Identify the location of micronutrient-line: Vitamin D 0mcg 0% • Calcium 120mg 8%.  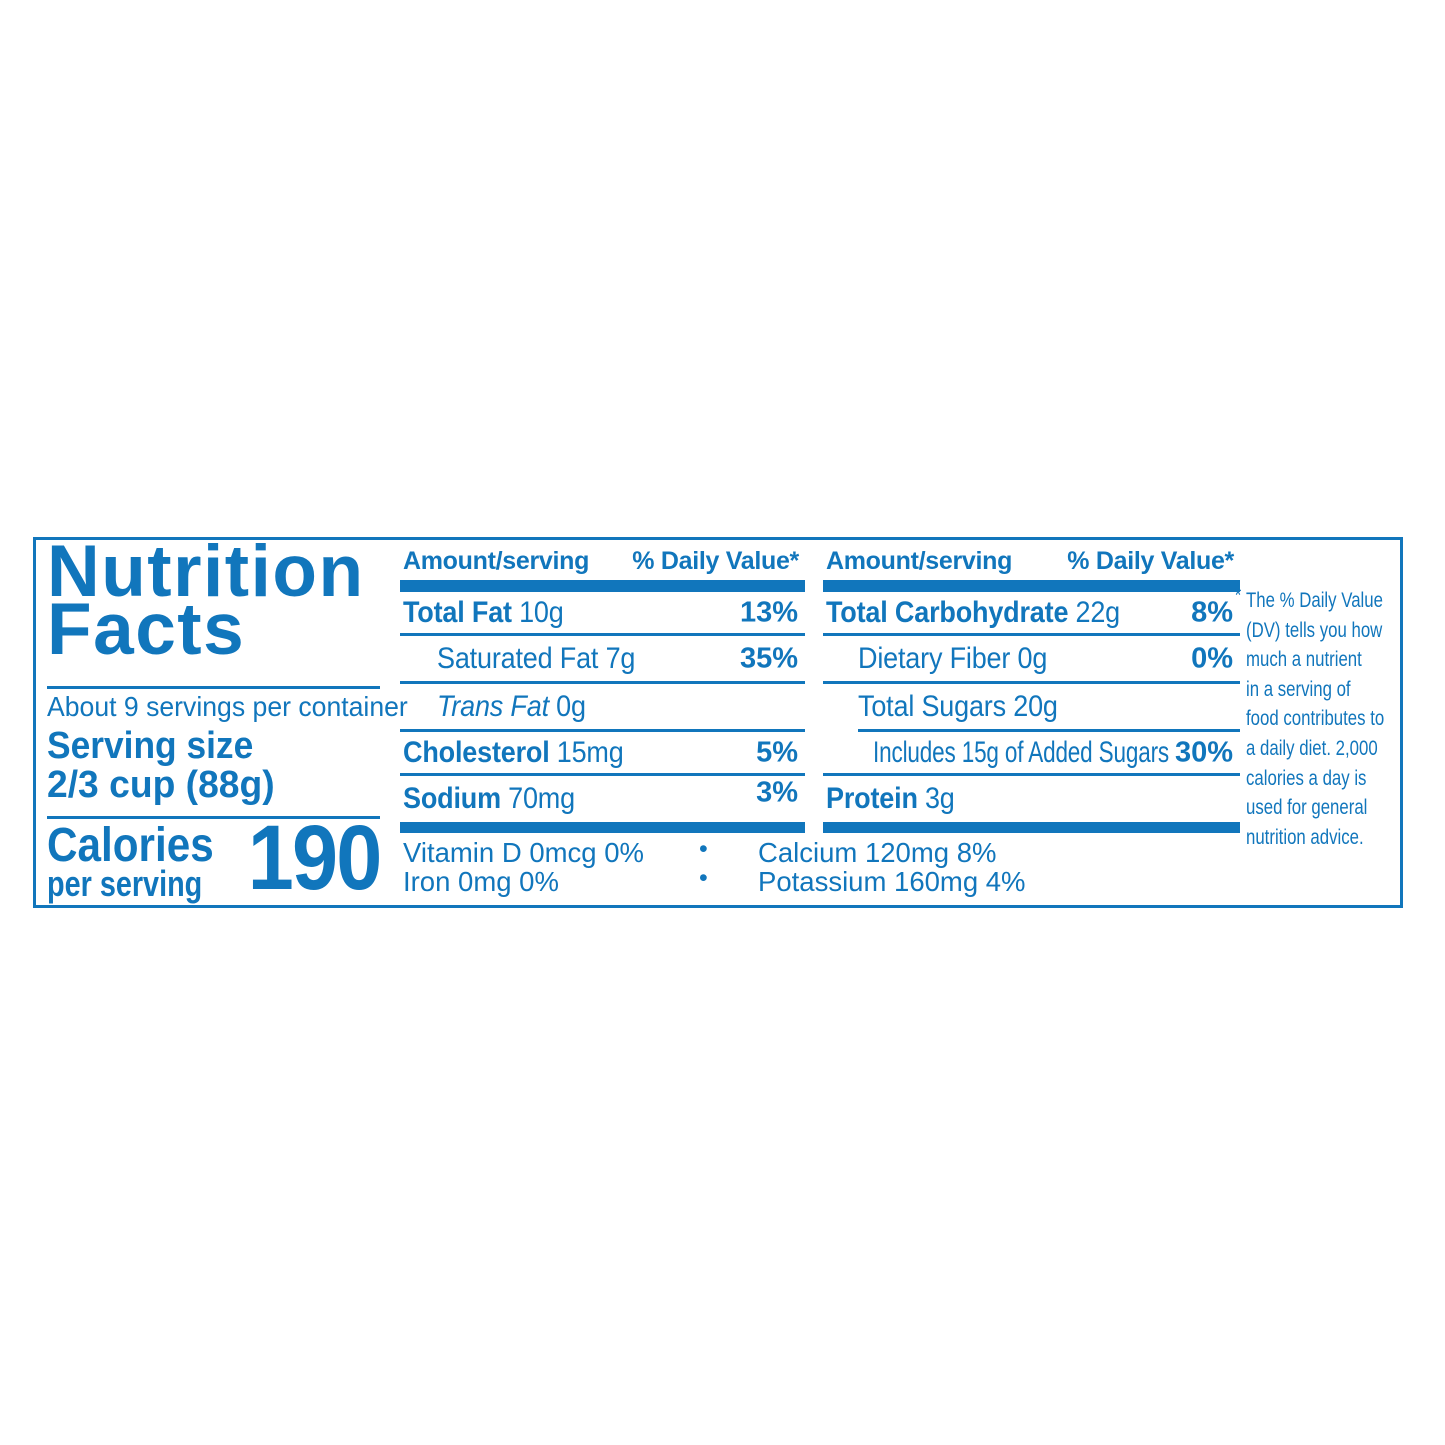
(745, 851).